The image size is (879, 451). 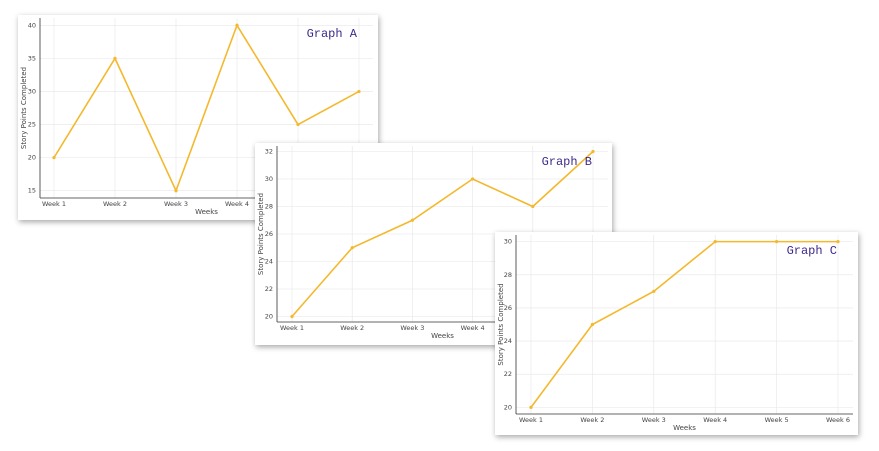 What do you see at coordinates (332, 34) in the screenshot?
I see `graph-title: Graph A` at bounding box center [332, 34].